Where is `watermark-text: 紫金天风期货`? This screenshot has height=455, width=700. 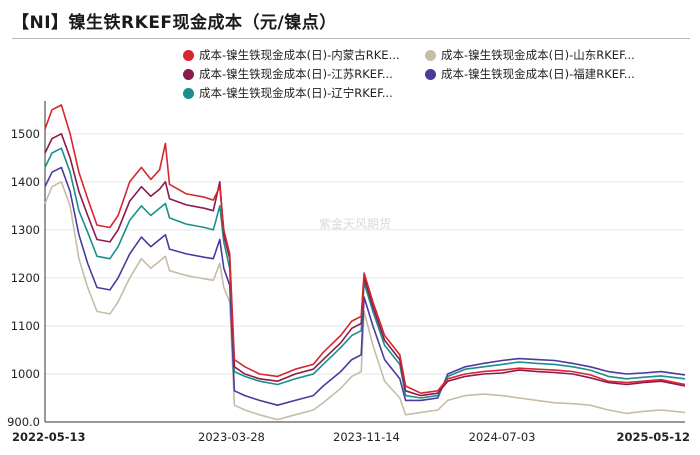 watermark-text: 紫金天风期货 is located at coordinates (355, 223).